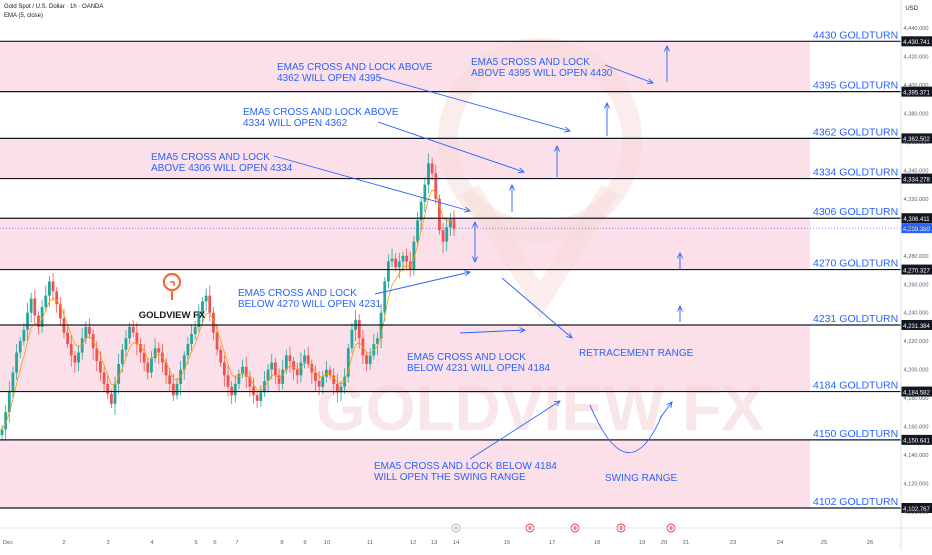 The image size is (932, 555). What do you see at coordinates (329, 78) in the screenshot?
I see `annotation-text: 4362 WILL OPEN 4395` at bounding box center [329, 78].